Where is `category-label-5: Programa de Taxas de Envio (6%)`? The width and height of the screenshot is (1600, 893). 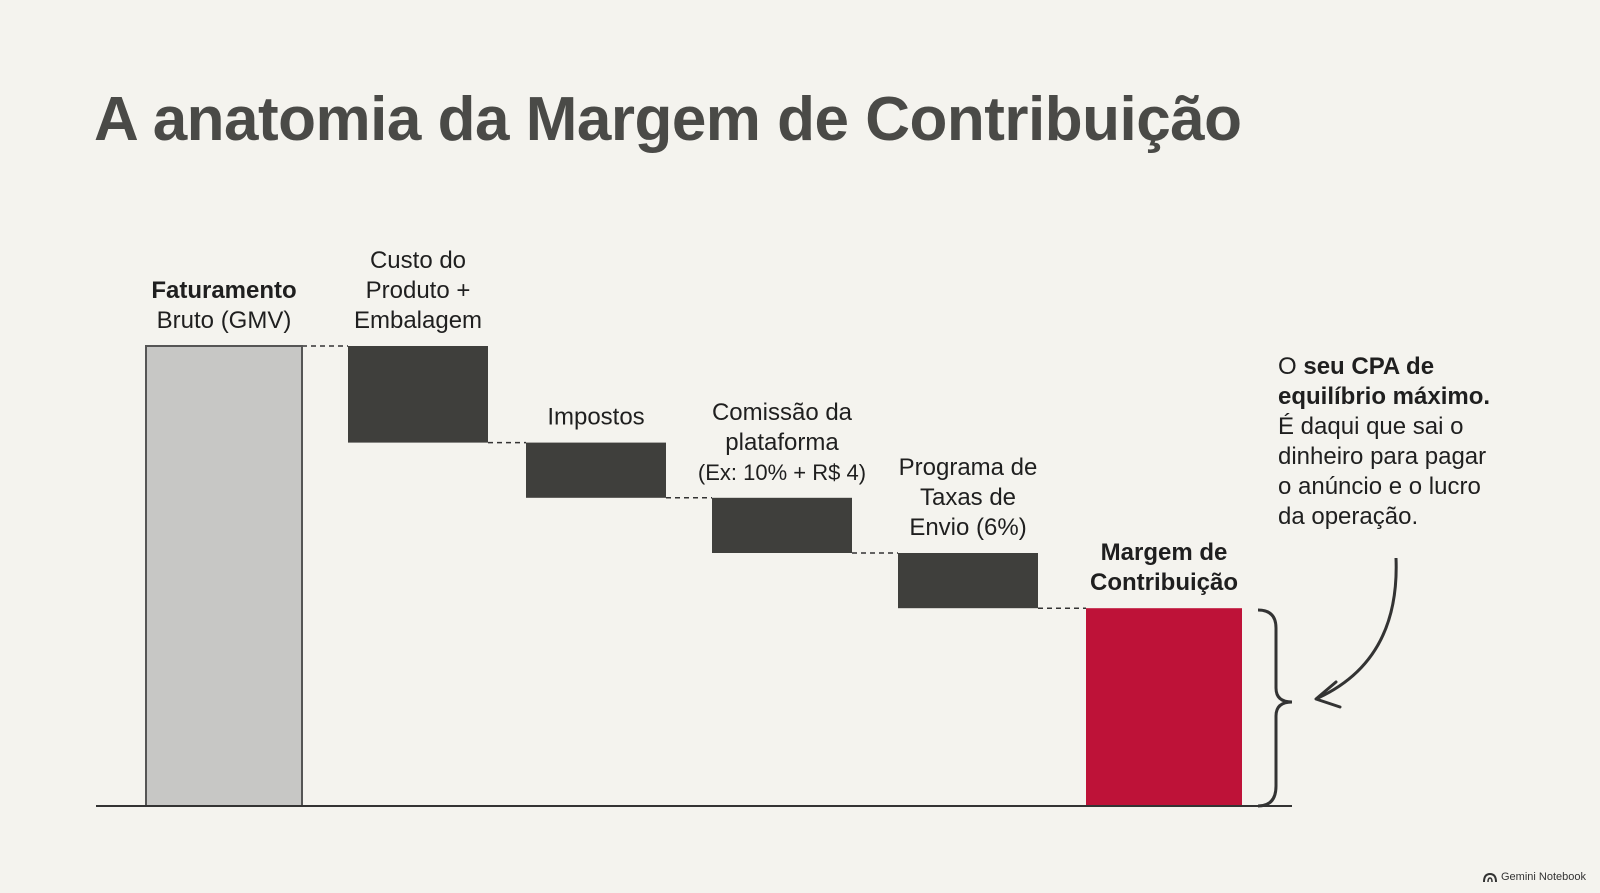 category-label-5: Programa de Taxas de Envio (6%) is located at coordinates (968, 497).